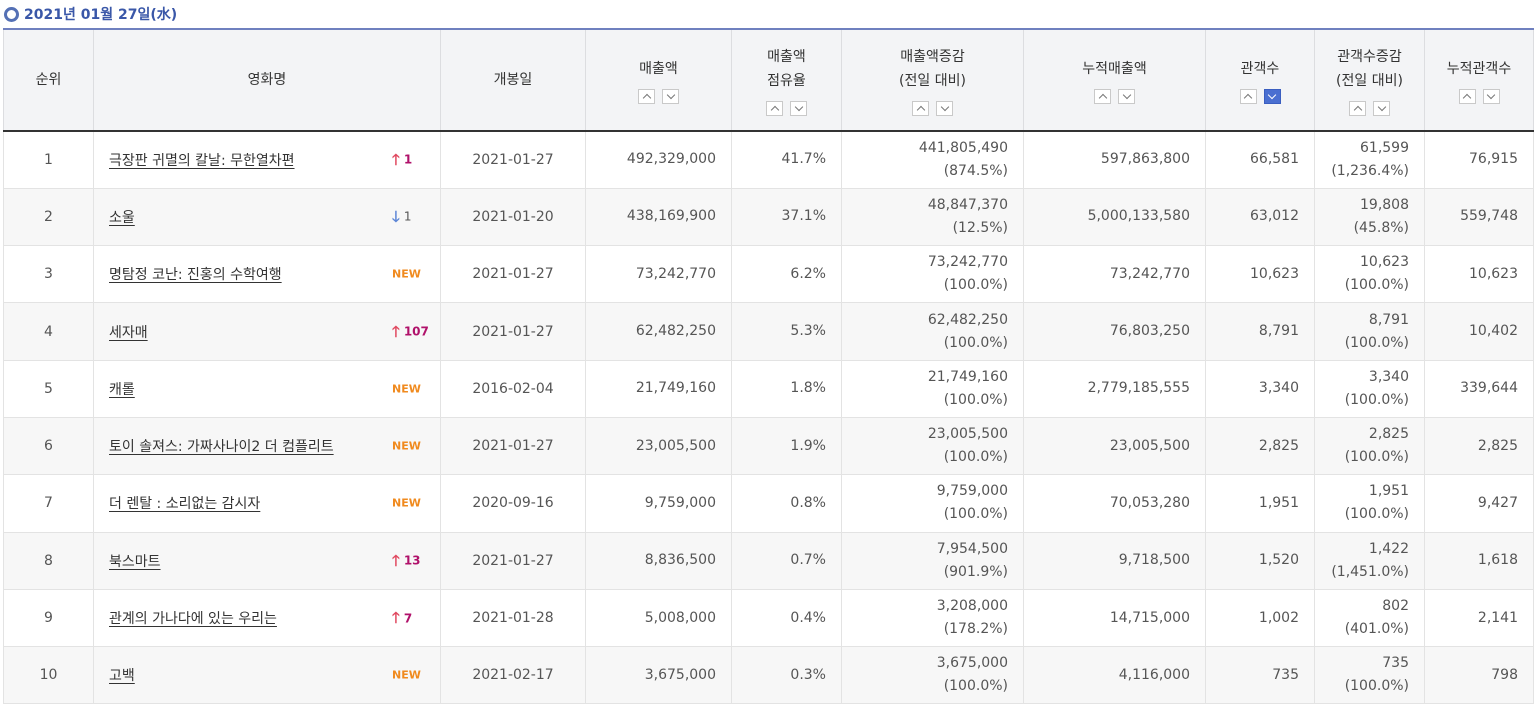  Describe the element at coordinates (48, 675) in the screenshot. I see `rank-value: 10` at that location.